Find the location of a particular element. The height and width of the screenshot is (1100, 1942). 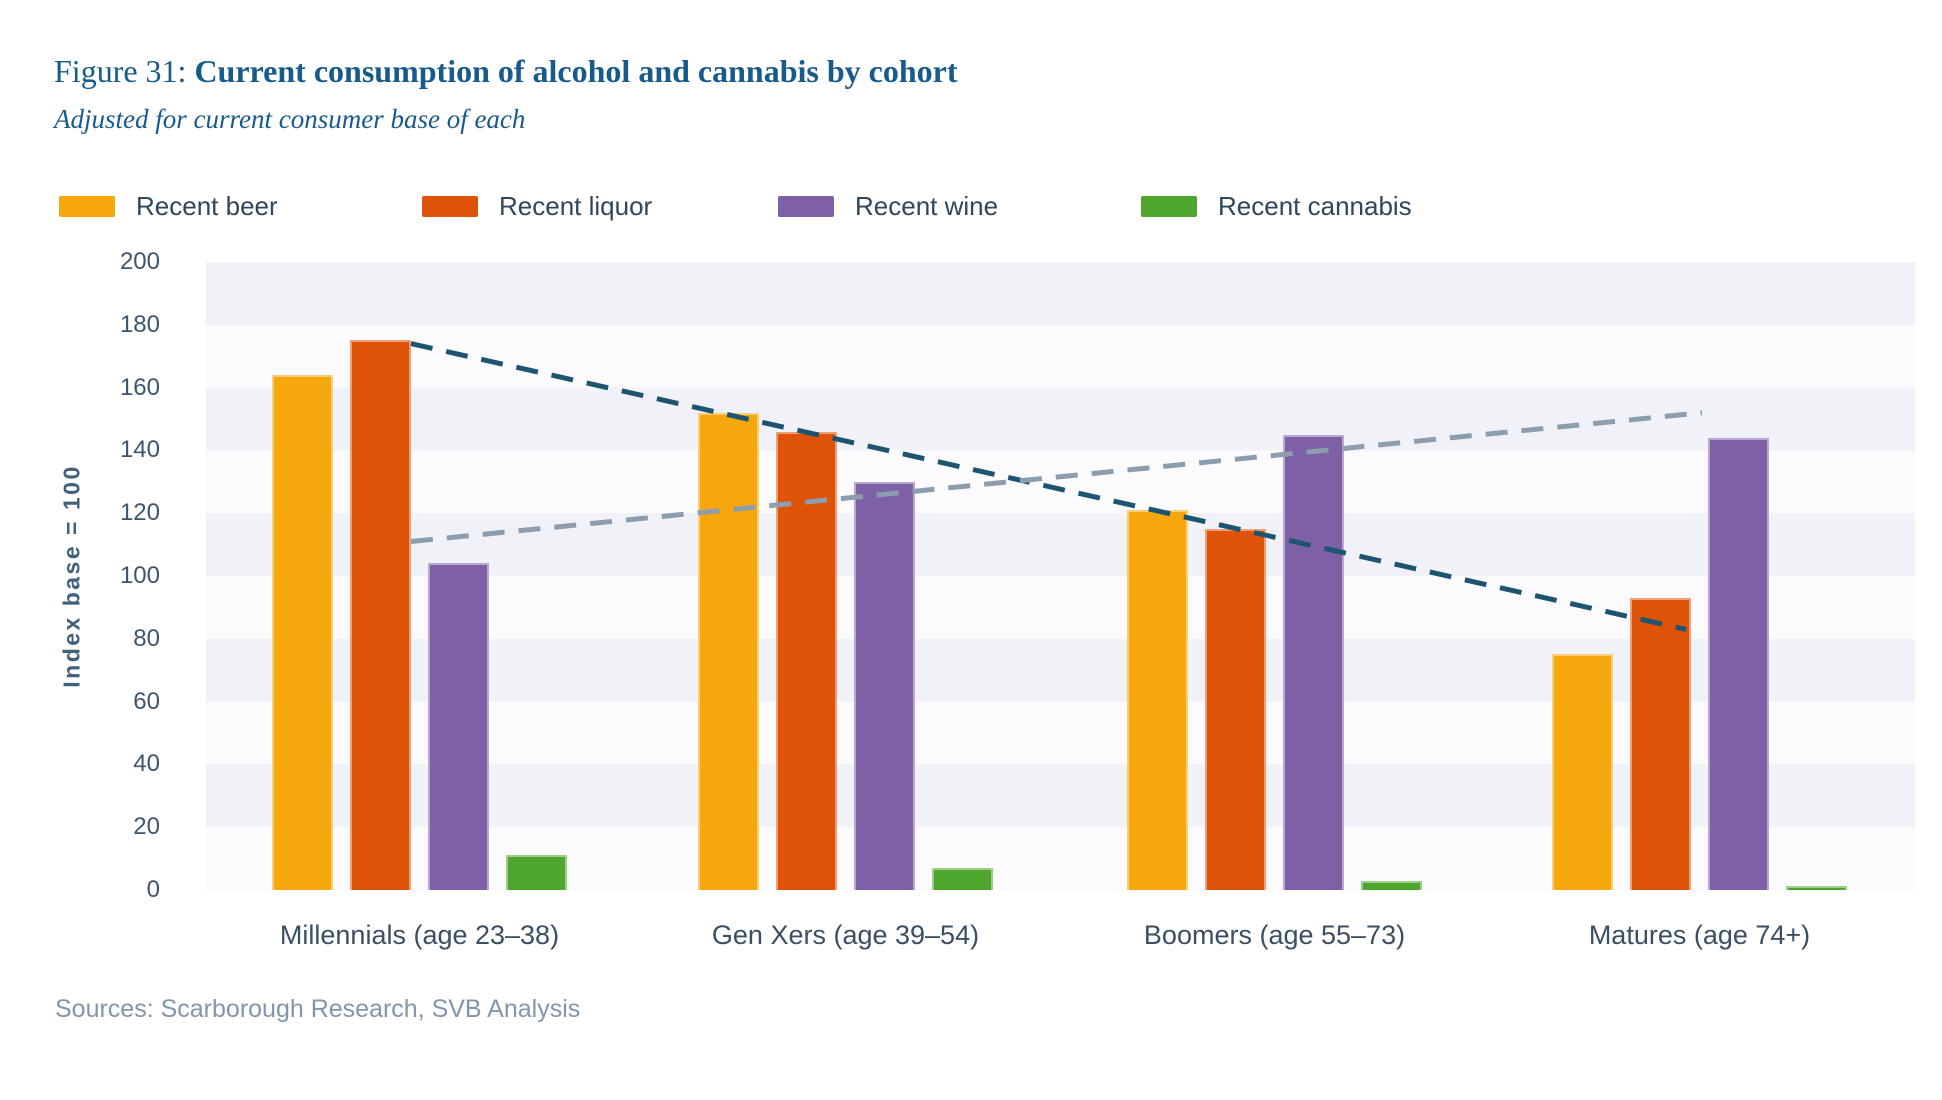

x-axis-label: Millennials (age 23–38) is located at coordinates (419, 935).